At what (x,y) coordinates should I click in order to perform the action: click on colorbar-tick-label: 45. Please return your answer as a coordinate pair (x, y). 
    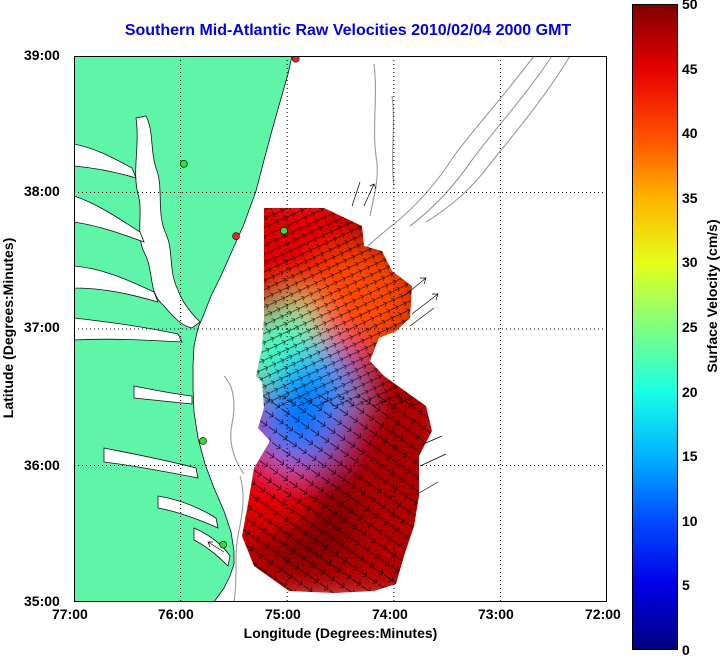
    Looking at the image, I should click on (690, 68).